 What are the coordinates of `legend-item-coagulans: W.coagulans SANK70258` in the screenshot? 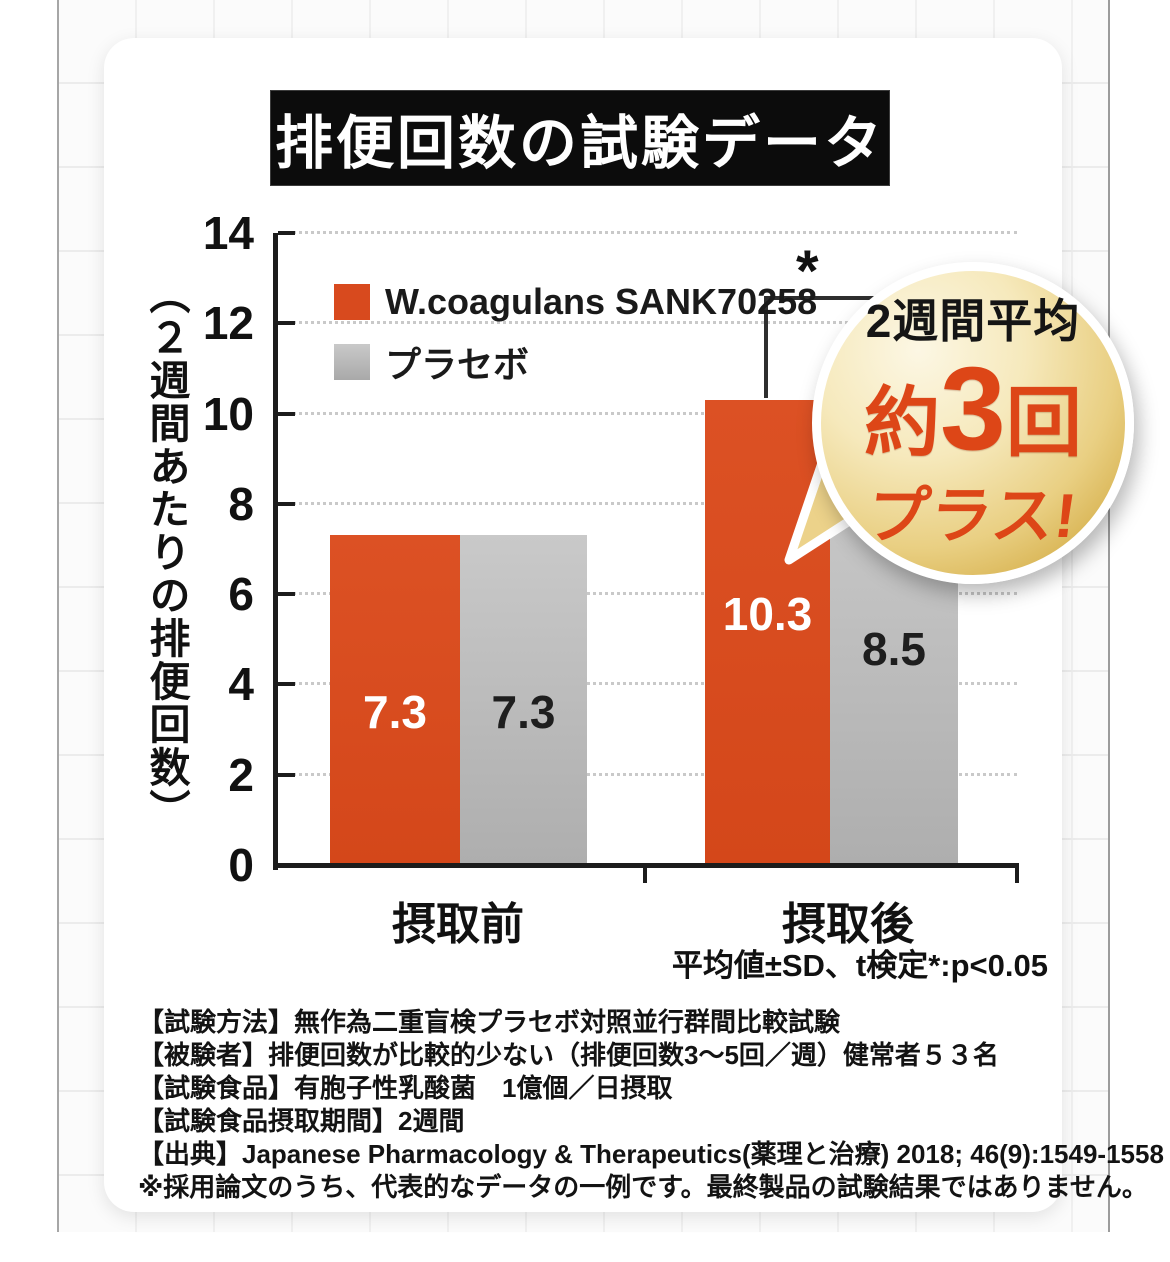 It's located at (575, 302).